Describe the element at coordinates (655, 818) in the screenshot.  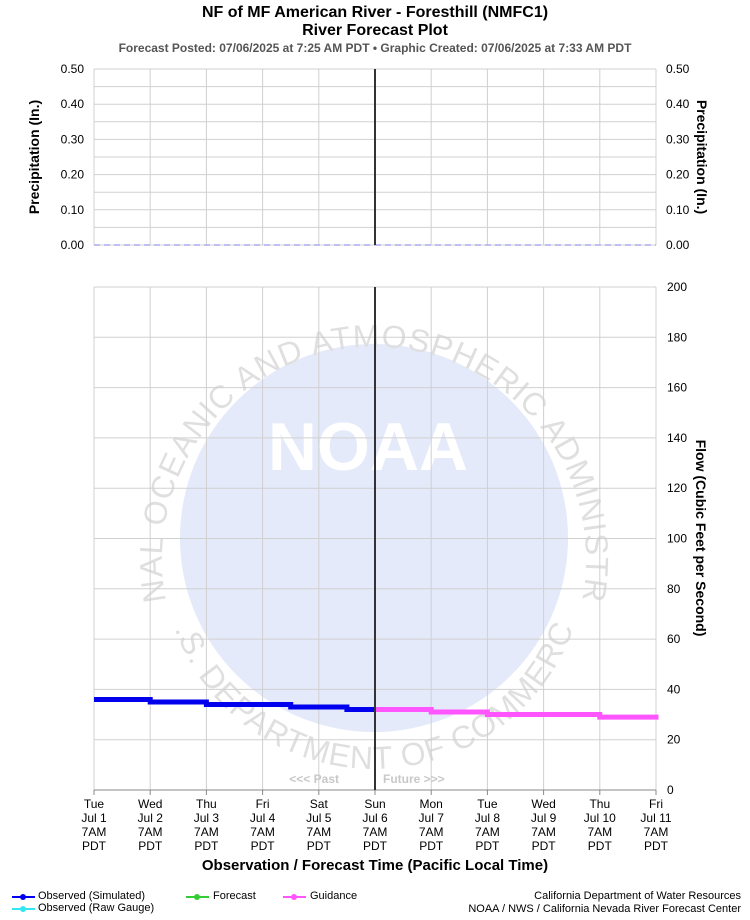
I see `x-tick-label: Jul 11` at that location.